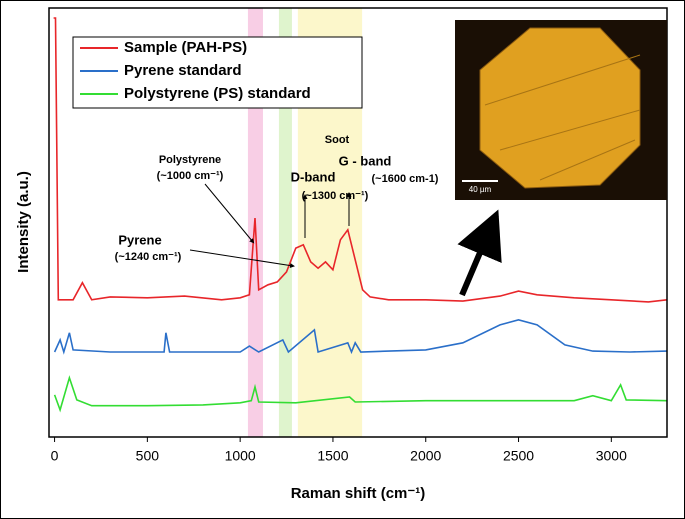 Image resolution: width=685 pixels, height=519 pixels. I want to click on legend-text: Pyrene standard, so click(183, 70).